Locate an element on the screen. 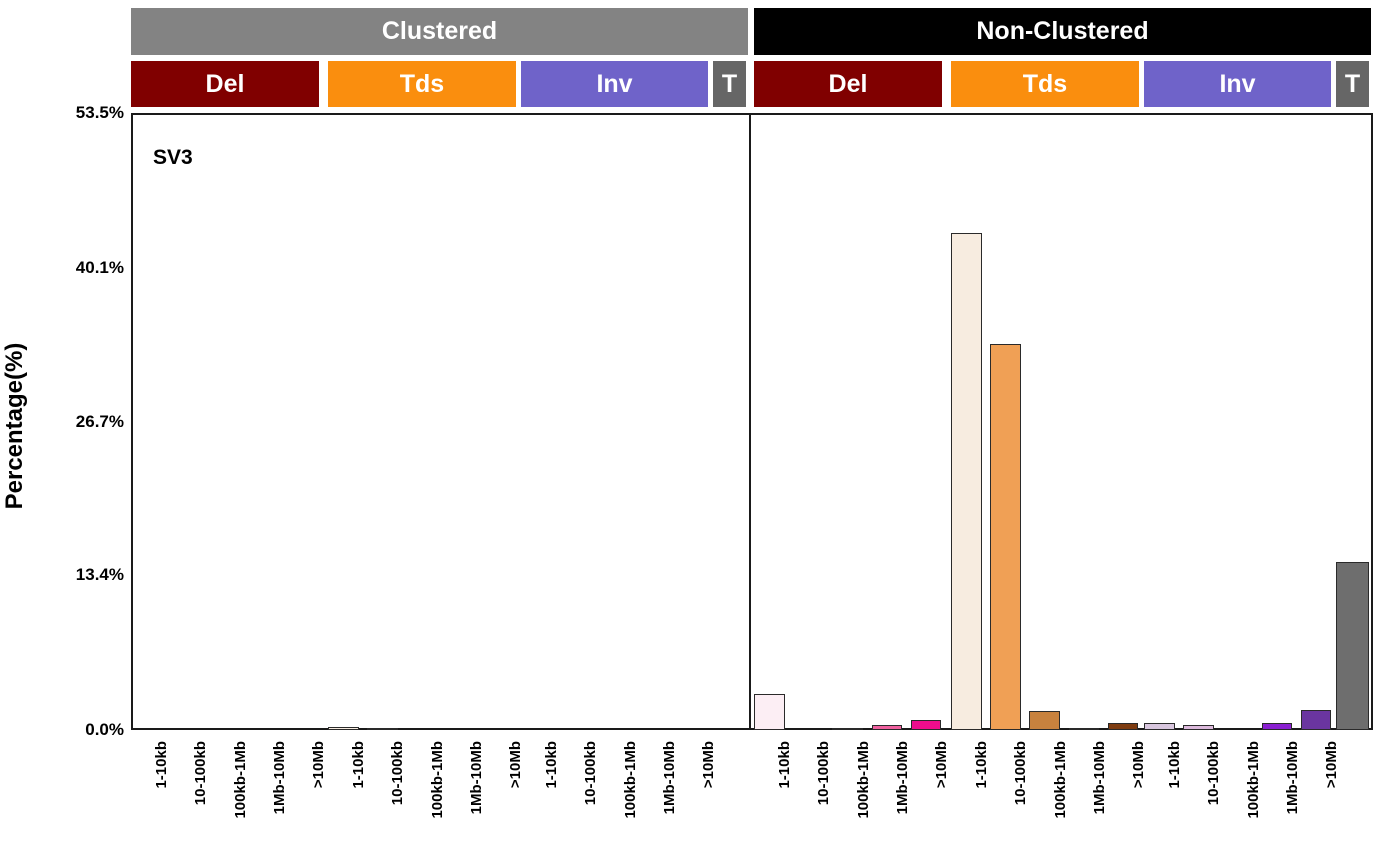 This screenshot has height=865, width=1380. y-tick-label: 53.5% is located at coordinates (99, 112).